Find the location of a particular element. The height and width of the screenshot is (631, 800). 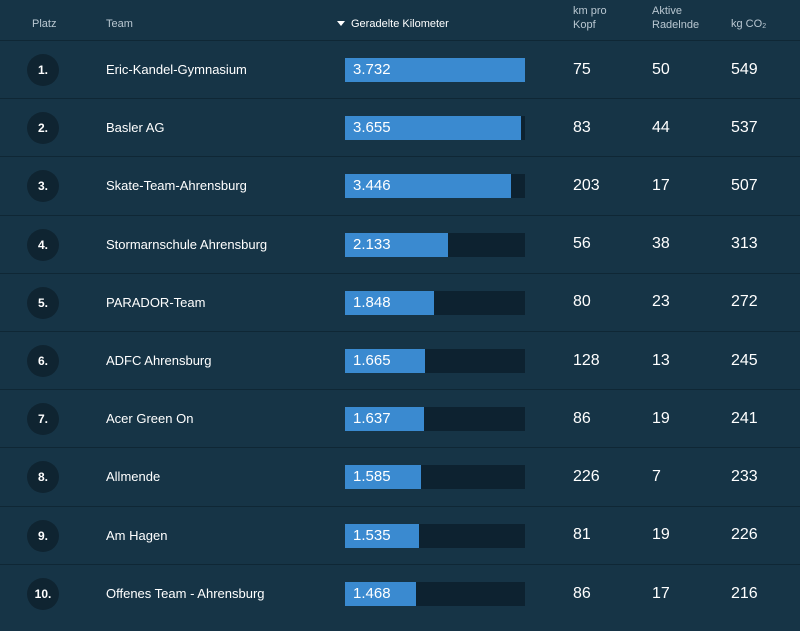

co2-value: 216 is located at coordinates (744, 593).